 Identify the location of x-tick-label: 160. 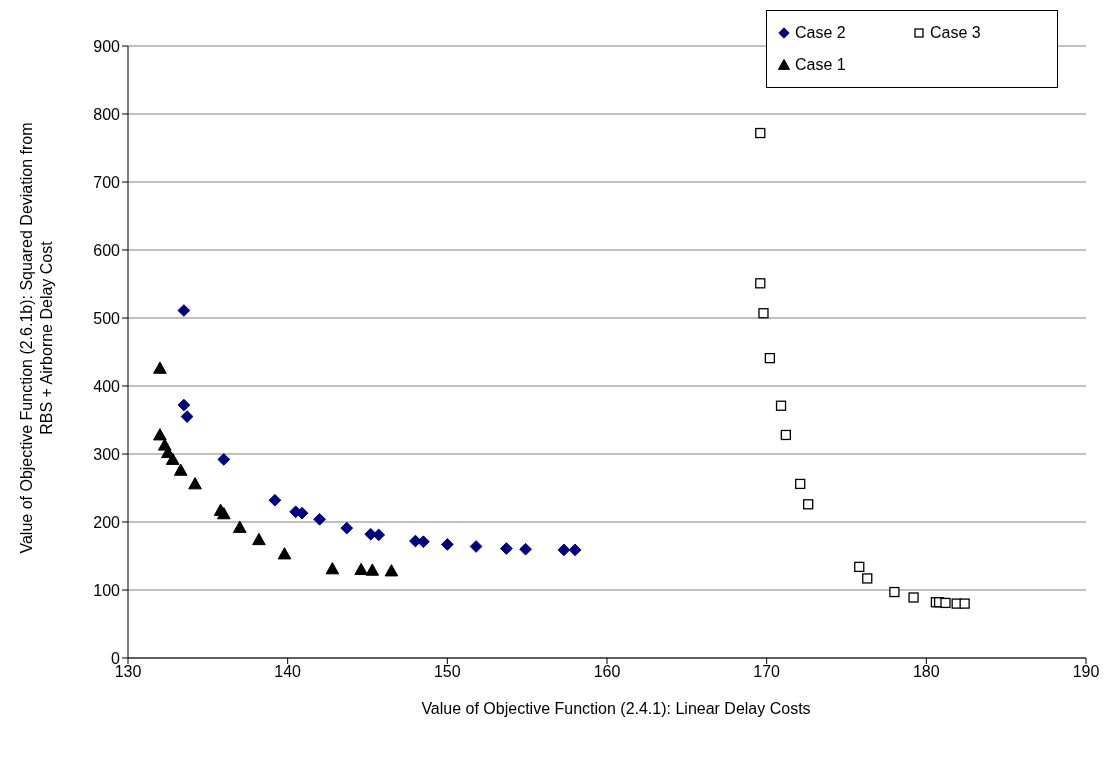
(607, 672).